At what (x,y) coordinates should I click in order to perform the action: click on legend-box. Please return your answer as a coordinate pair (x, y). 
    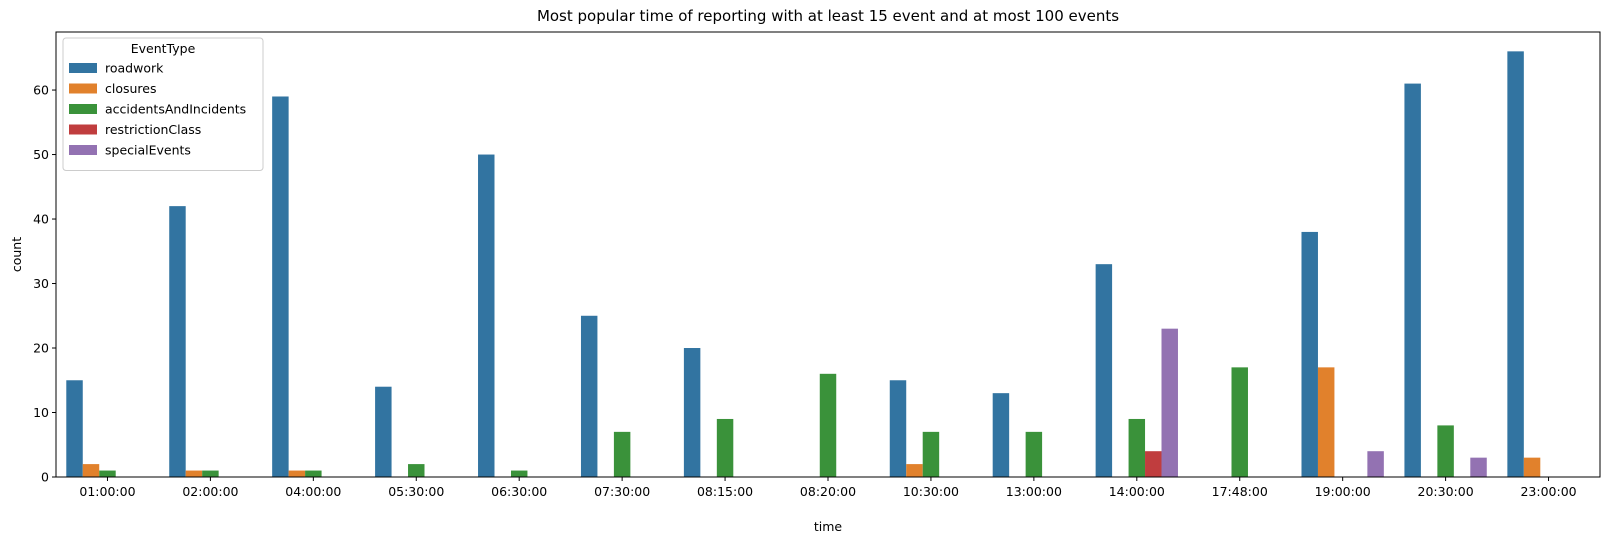
    Looking at the image, I should click on (163, 104).